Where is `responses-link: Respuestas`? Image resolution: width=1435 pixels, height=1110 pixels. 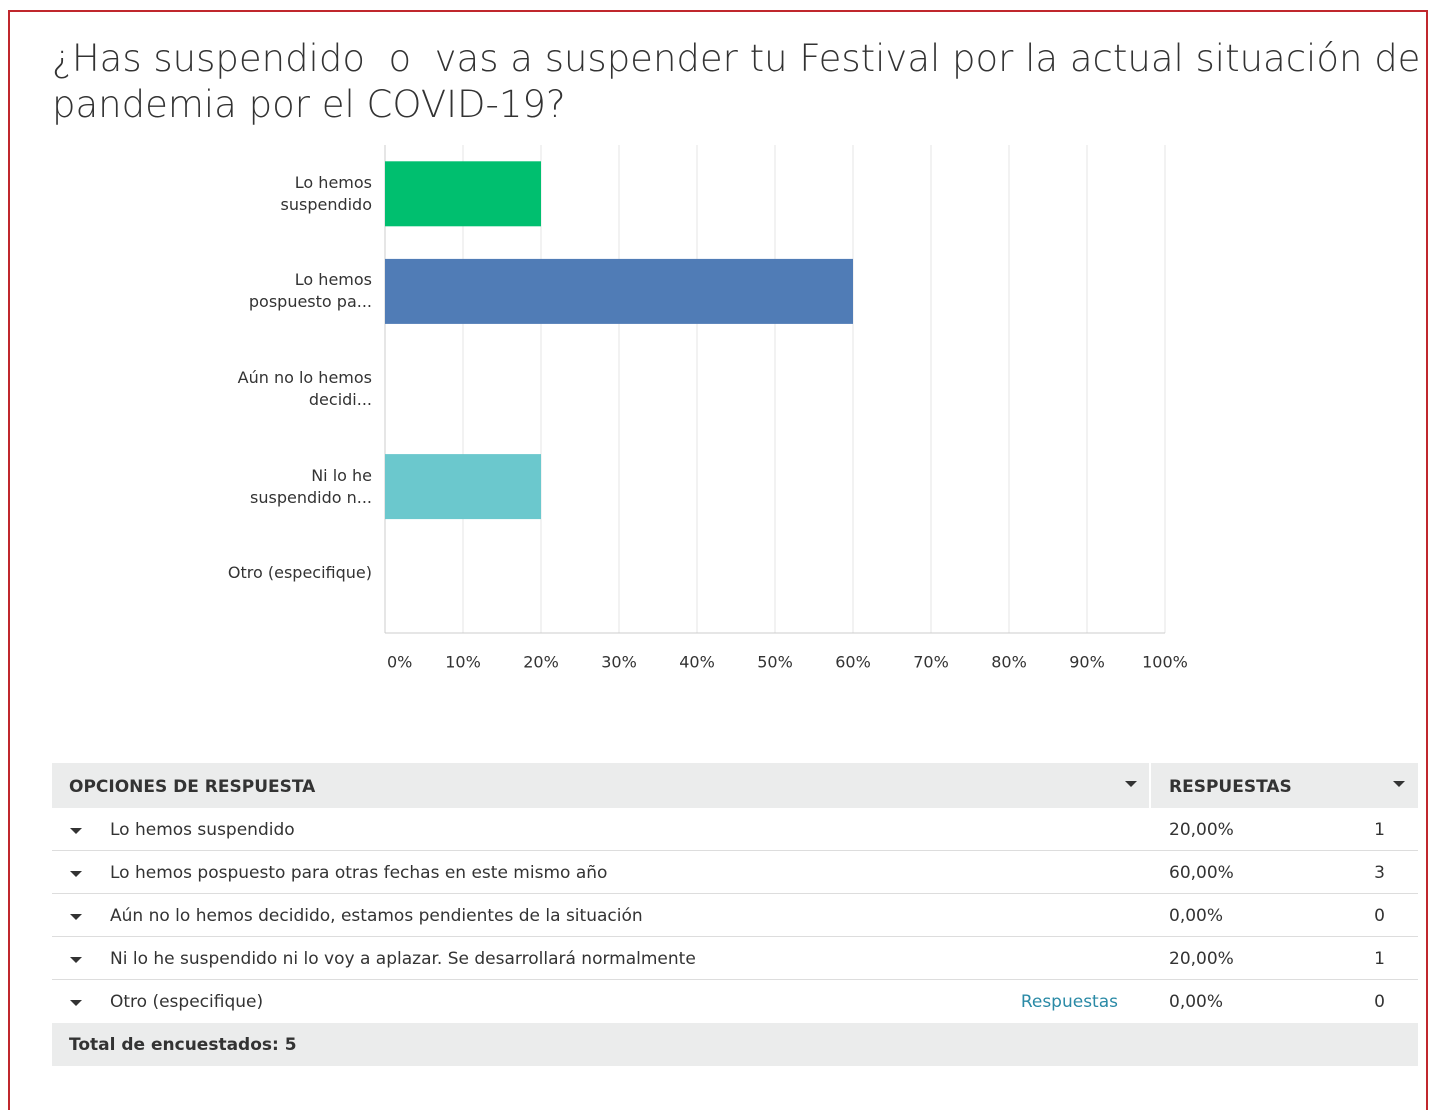
responses-link: Respuestas is located at coordinates (1069, 1002).